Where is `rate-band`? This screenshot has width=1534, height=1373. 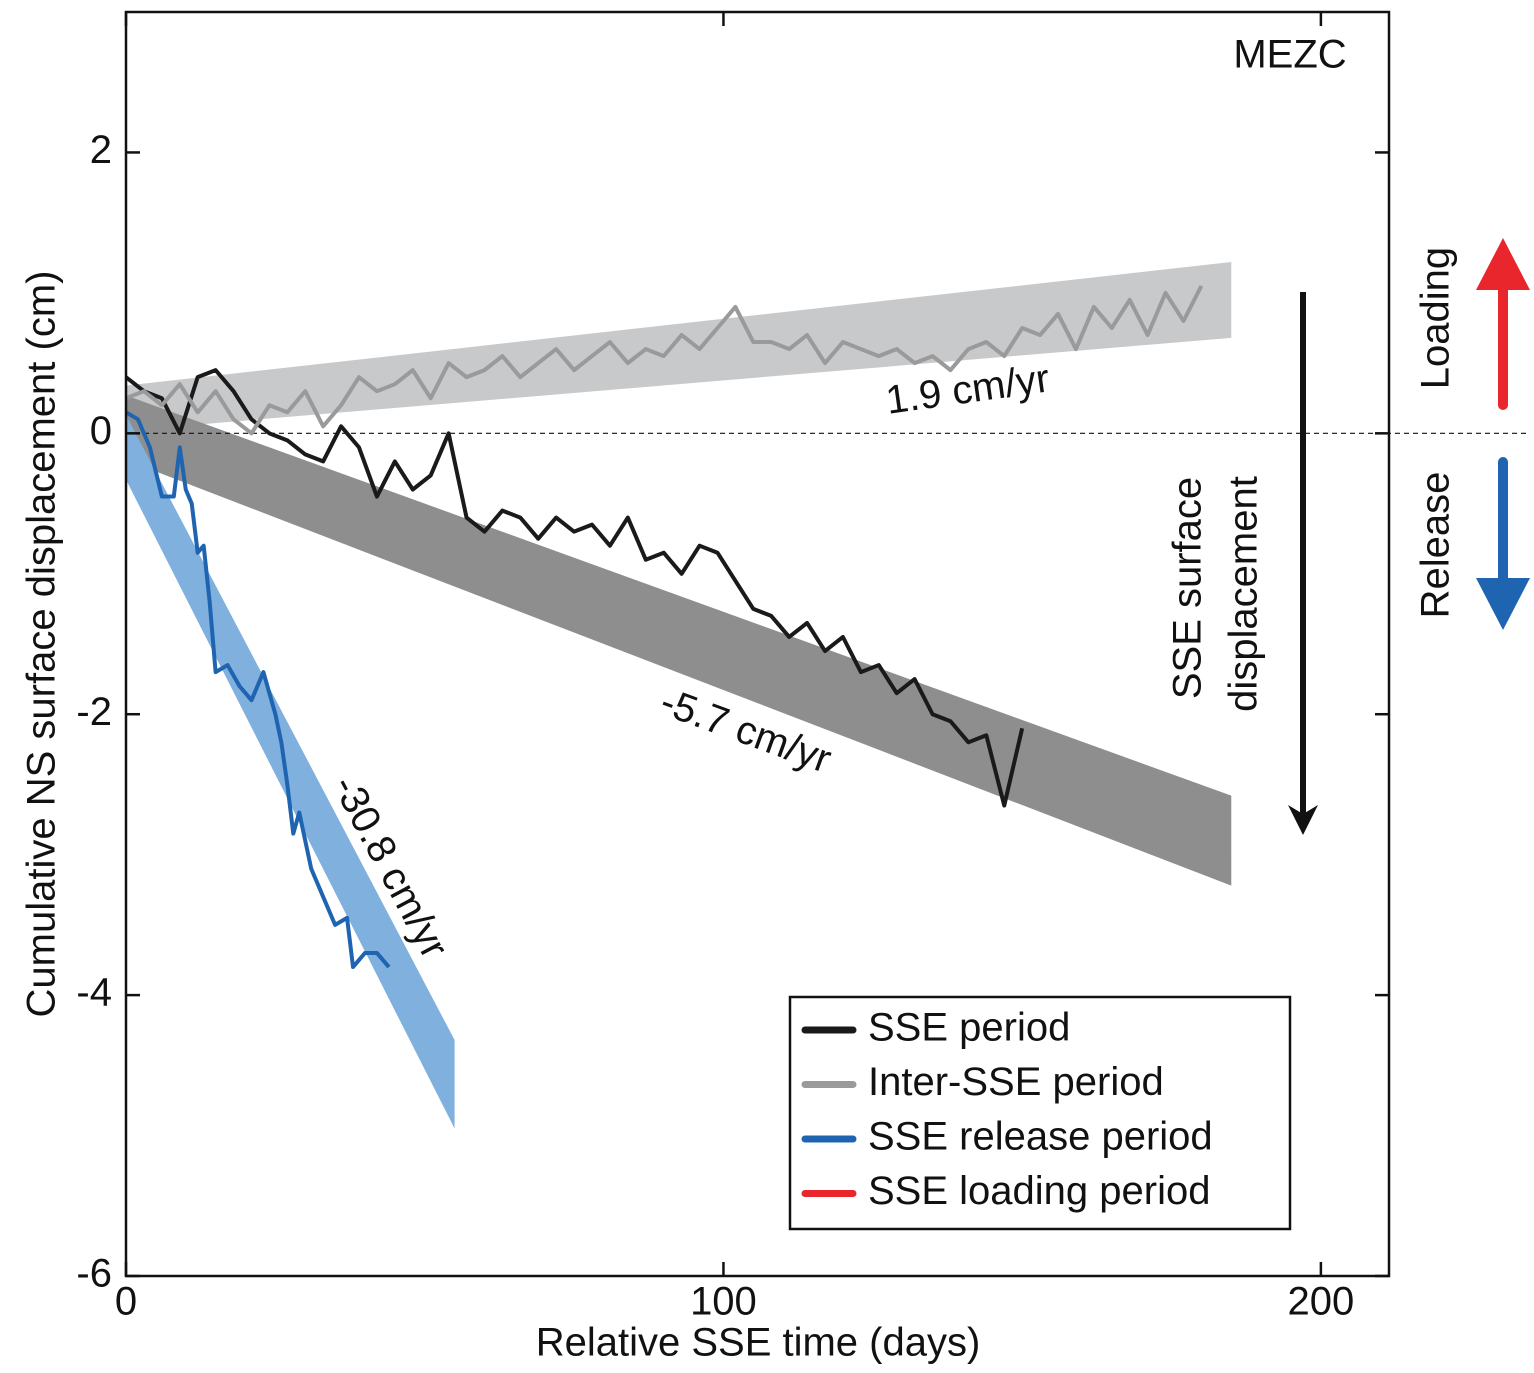 rate-band is located at coordinates (679, 346).